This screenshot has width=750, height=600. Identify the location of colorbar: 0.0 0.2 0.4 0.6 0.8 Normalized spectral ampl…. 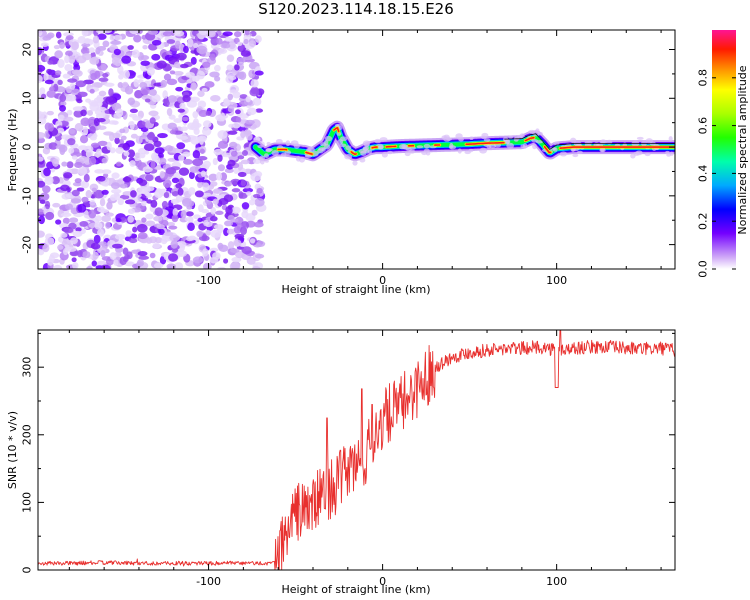
(723, 154).